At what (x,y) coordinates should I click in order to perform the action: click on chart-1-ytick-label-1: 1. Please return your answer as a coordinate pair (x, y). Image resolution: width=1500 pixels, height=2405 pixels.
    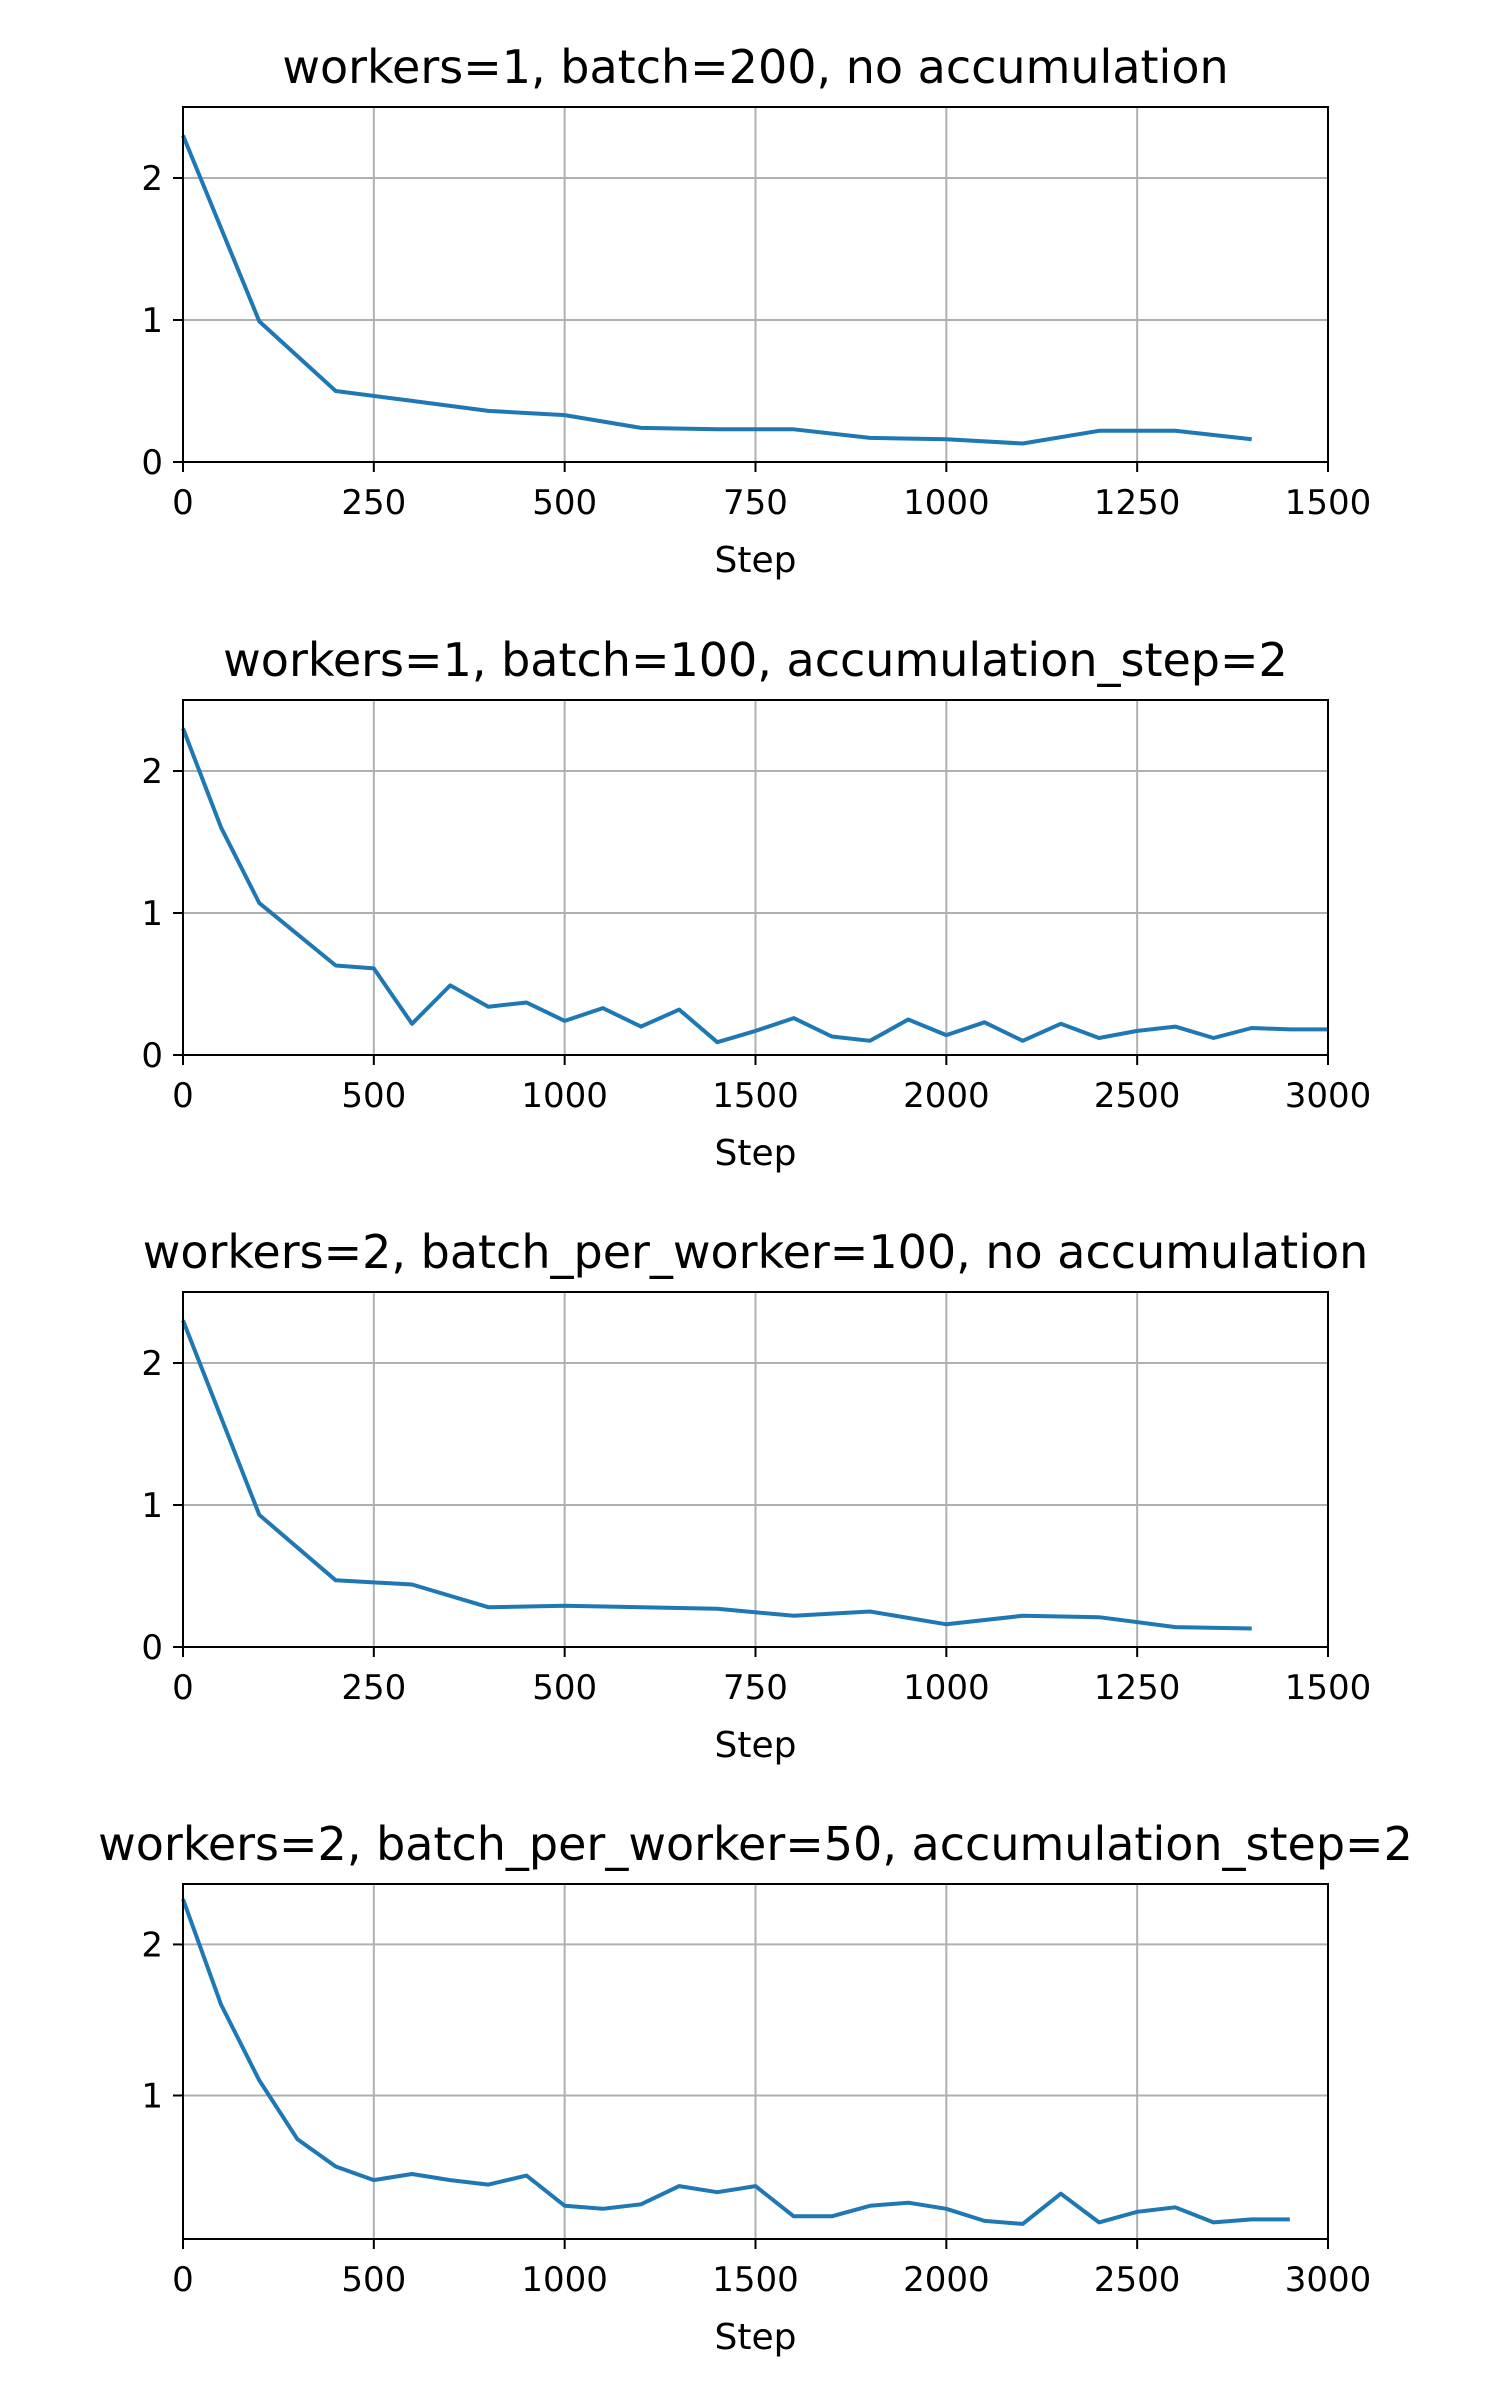
    Looking at the image, I should click on (152, 321).